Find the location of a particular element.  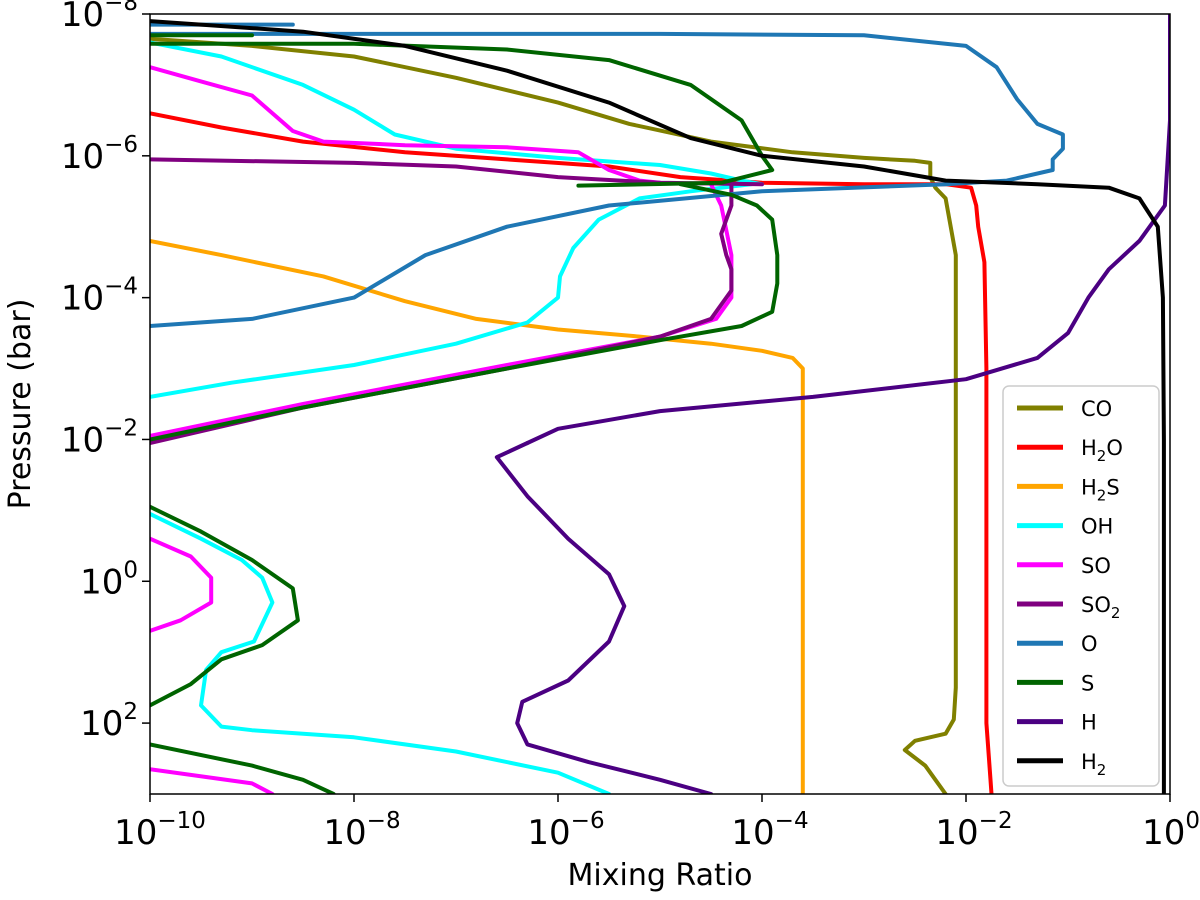

y-tick-label: 10⁻⁴ is located at coordinates (99, 296).